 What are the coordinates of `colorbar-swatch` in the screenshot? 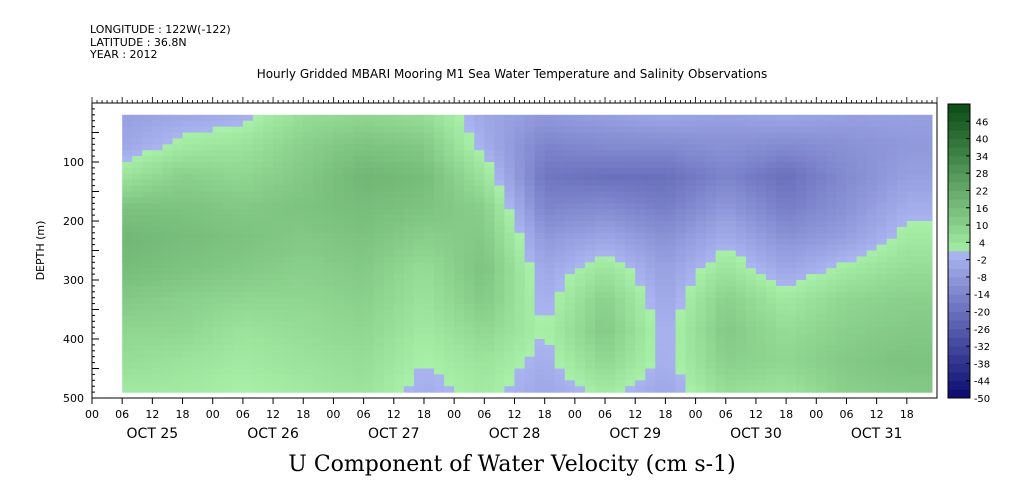 It's located at (959, 256).